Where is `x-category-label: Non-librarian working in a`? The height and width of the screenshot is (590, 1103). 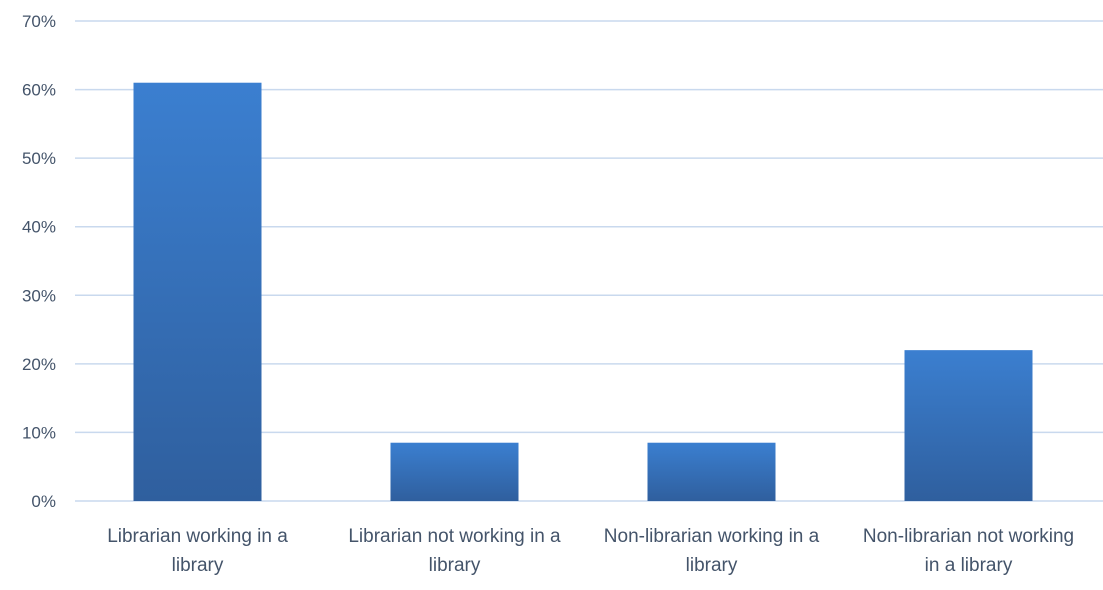 x-category-label: Non-librarian working in a is located at coordinates (712, 536).